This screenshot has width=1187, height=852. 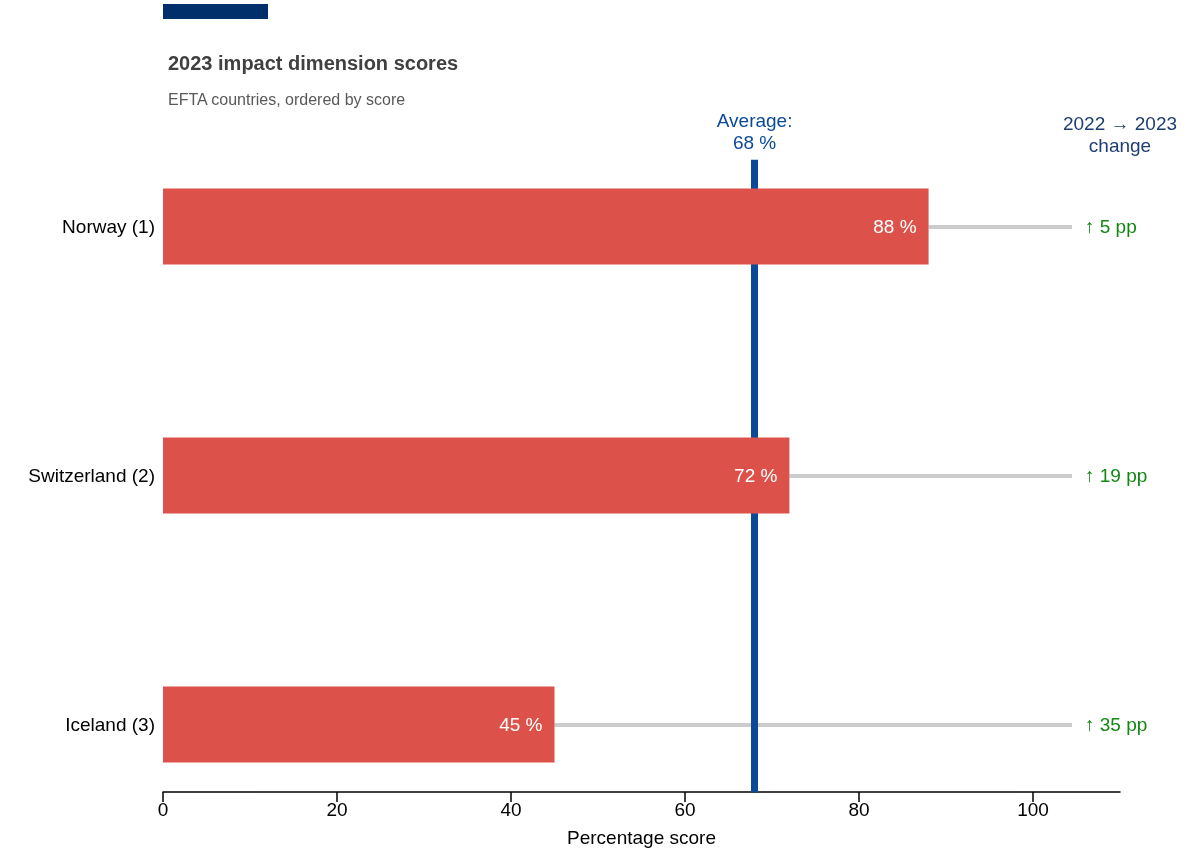 I want to click on x-tick-label: 20, so click(x=337, y=809).